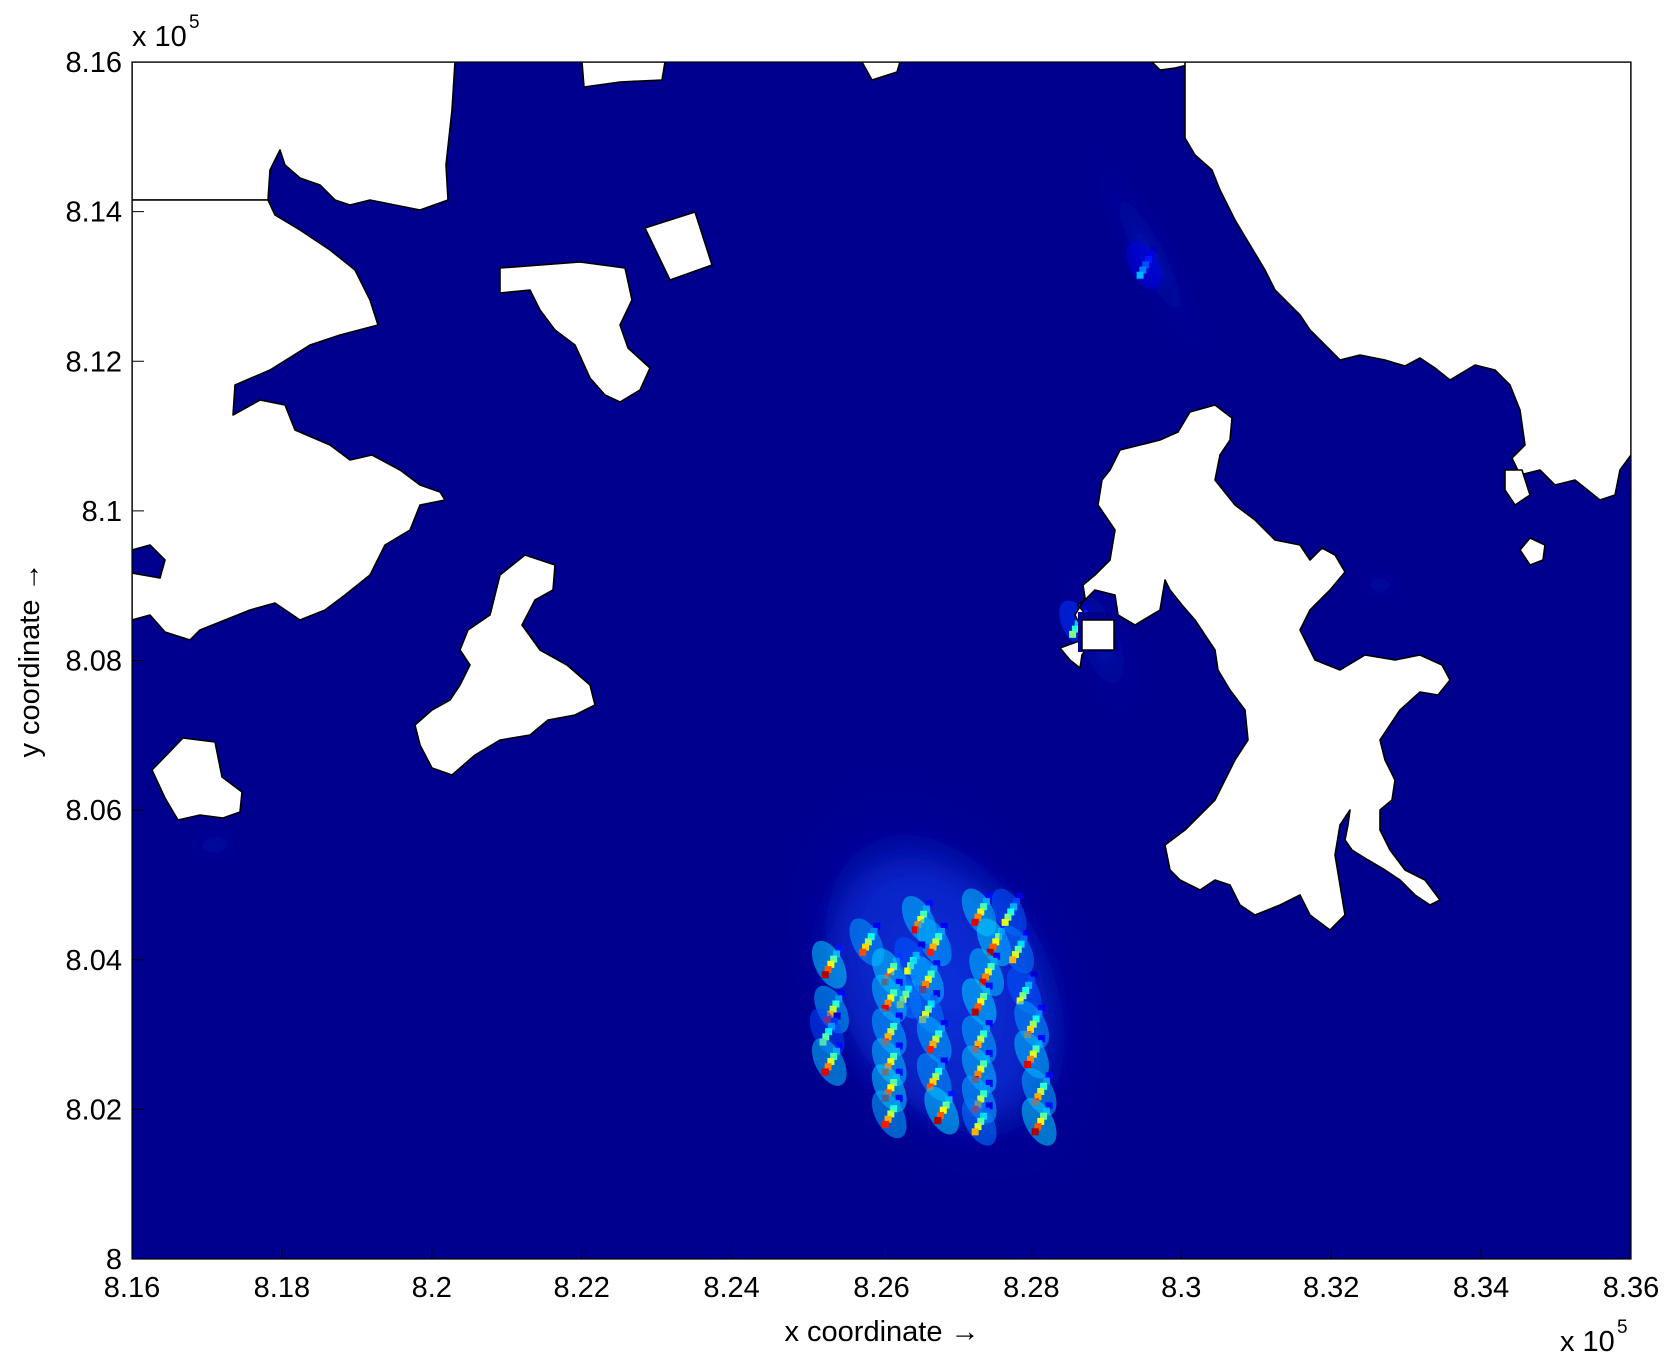 The height and width of the screenshot is (1358, 1673). I want to click on land-island-sw-small, so click(197, 779).